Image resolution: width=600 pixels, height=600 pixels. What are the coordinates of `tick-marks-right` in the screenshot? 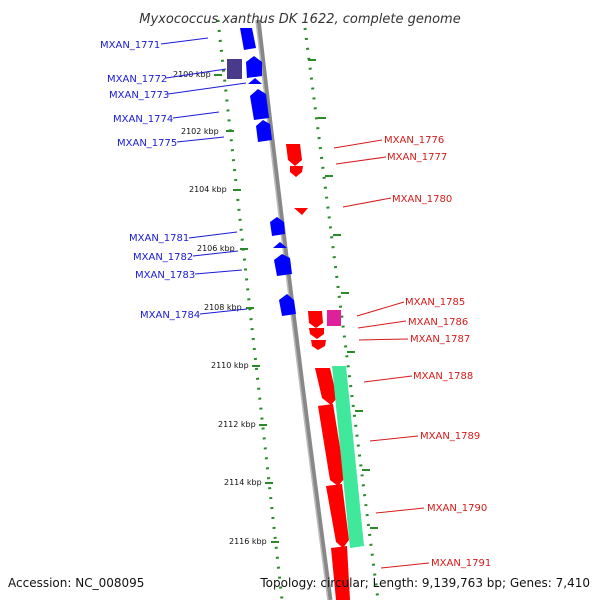 It's located at (343, 294).